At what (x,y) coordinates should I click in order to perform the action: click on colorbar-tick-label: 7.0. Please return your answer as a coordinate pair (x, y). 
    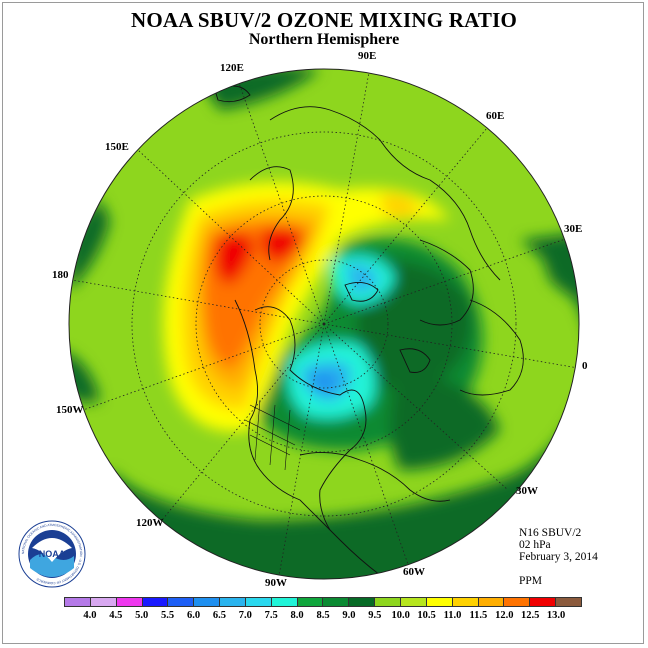
    Looking at the image, I should click on (245, 615).